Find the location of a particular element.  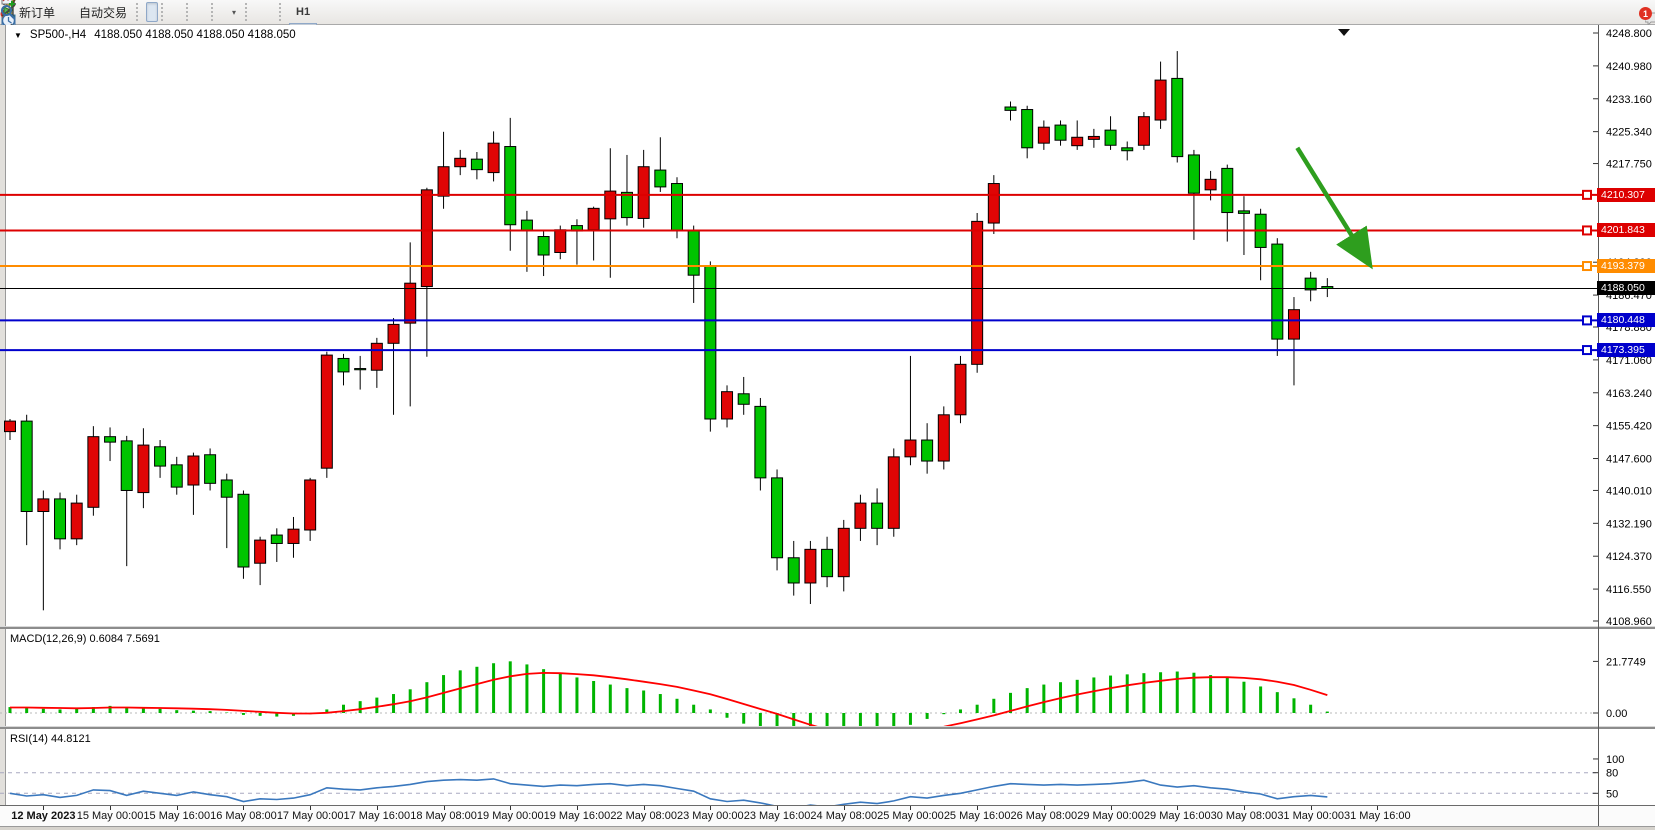

macd-axis-tick: 0.00 is located at coordinates (1616, 714).